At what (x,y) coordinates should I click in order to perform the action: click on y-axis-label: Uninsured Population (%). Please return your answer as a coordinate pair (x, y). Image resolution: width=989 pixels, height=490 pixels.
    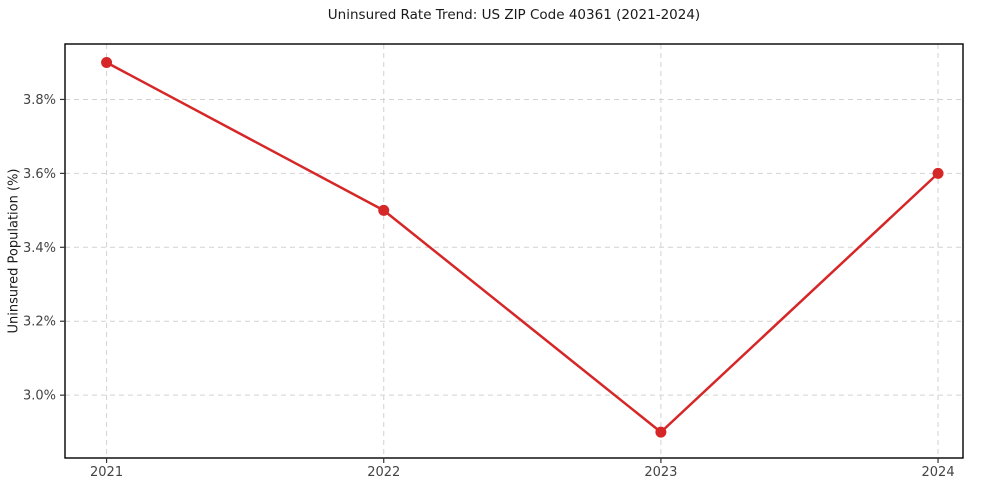
    Looking at the image, I should click on (14, 251).